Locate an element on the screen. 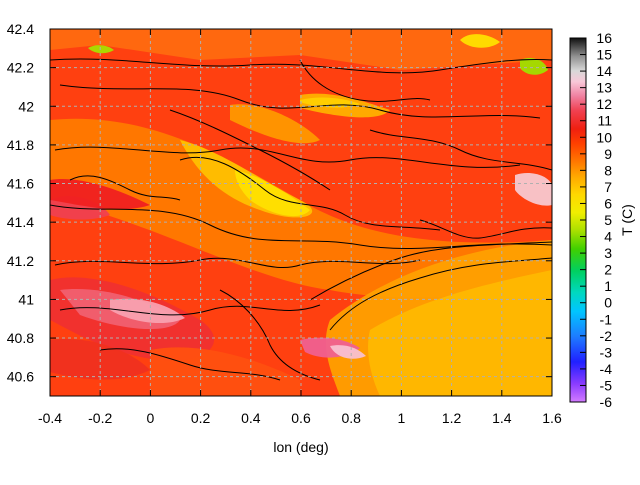  y-tick-label: 40.6 is located at coordinates (20, 377).